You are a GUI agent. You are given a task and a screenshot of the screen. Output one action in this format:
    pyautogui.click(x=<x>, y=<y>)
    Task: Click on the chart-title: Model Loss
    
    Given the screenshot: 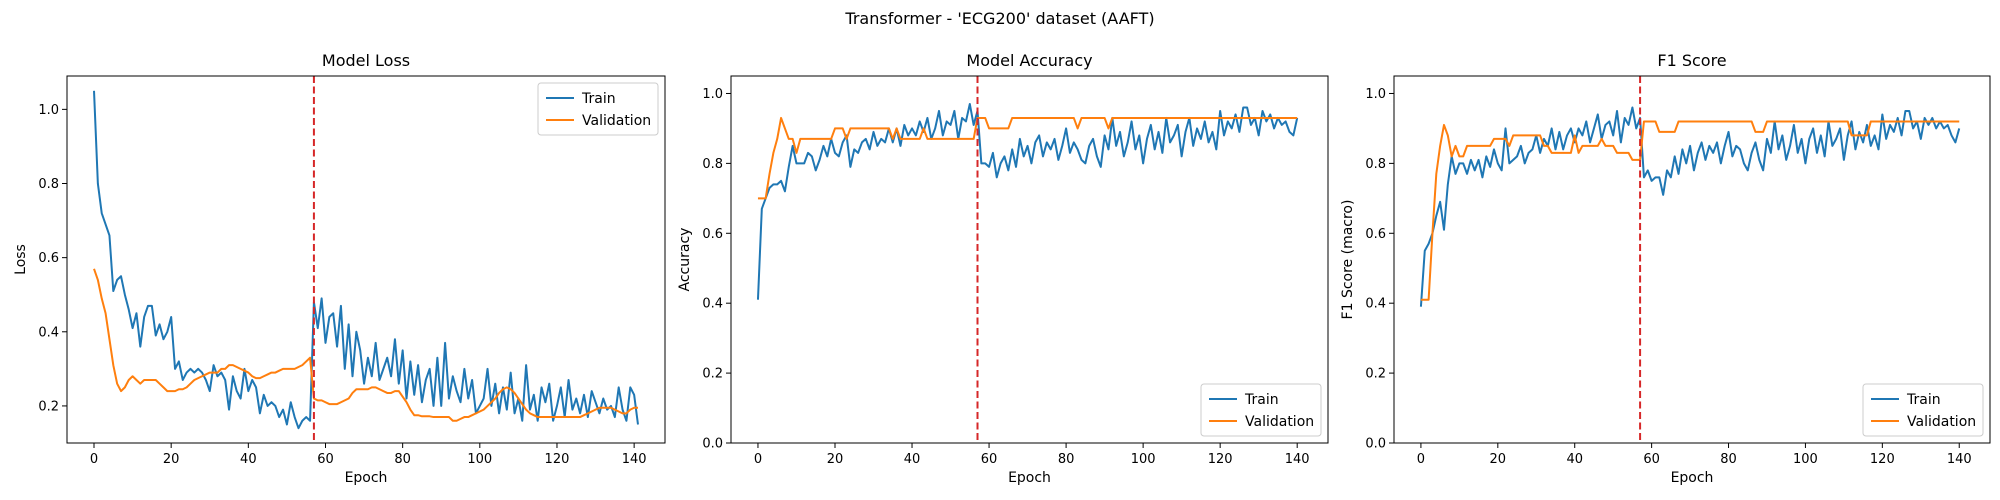 What is the action you would take?
    pyautogui.click(x=366, y=60)
    